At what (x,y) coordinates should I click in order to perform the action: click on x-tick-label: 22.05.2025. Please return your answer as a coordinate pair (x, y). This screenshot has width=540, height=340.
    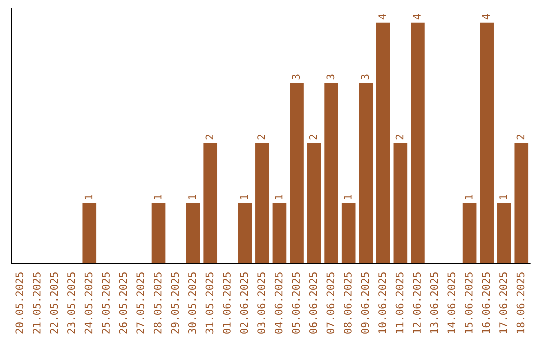
    Looking at the image, I should click on (54, 303).